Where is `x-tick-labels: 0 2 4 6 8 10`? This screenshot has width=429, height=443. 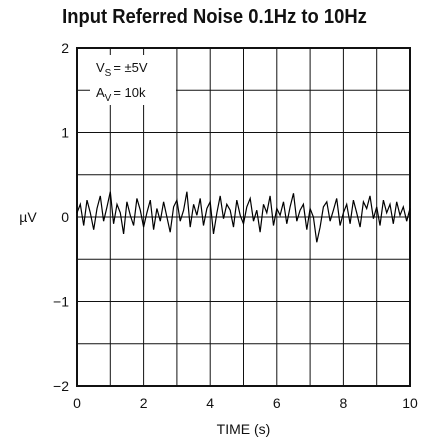 x-tick-labels: 0 2 4 6 8 10 is located at coordinates (245, 403).